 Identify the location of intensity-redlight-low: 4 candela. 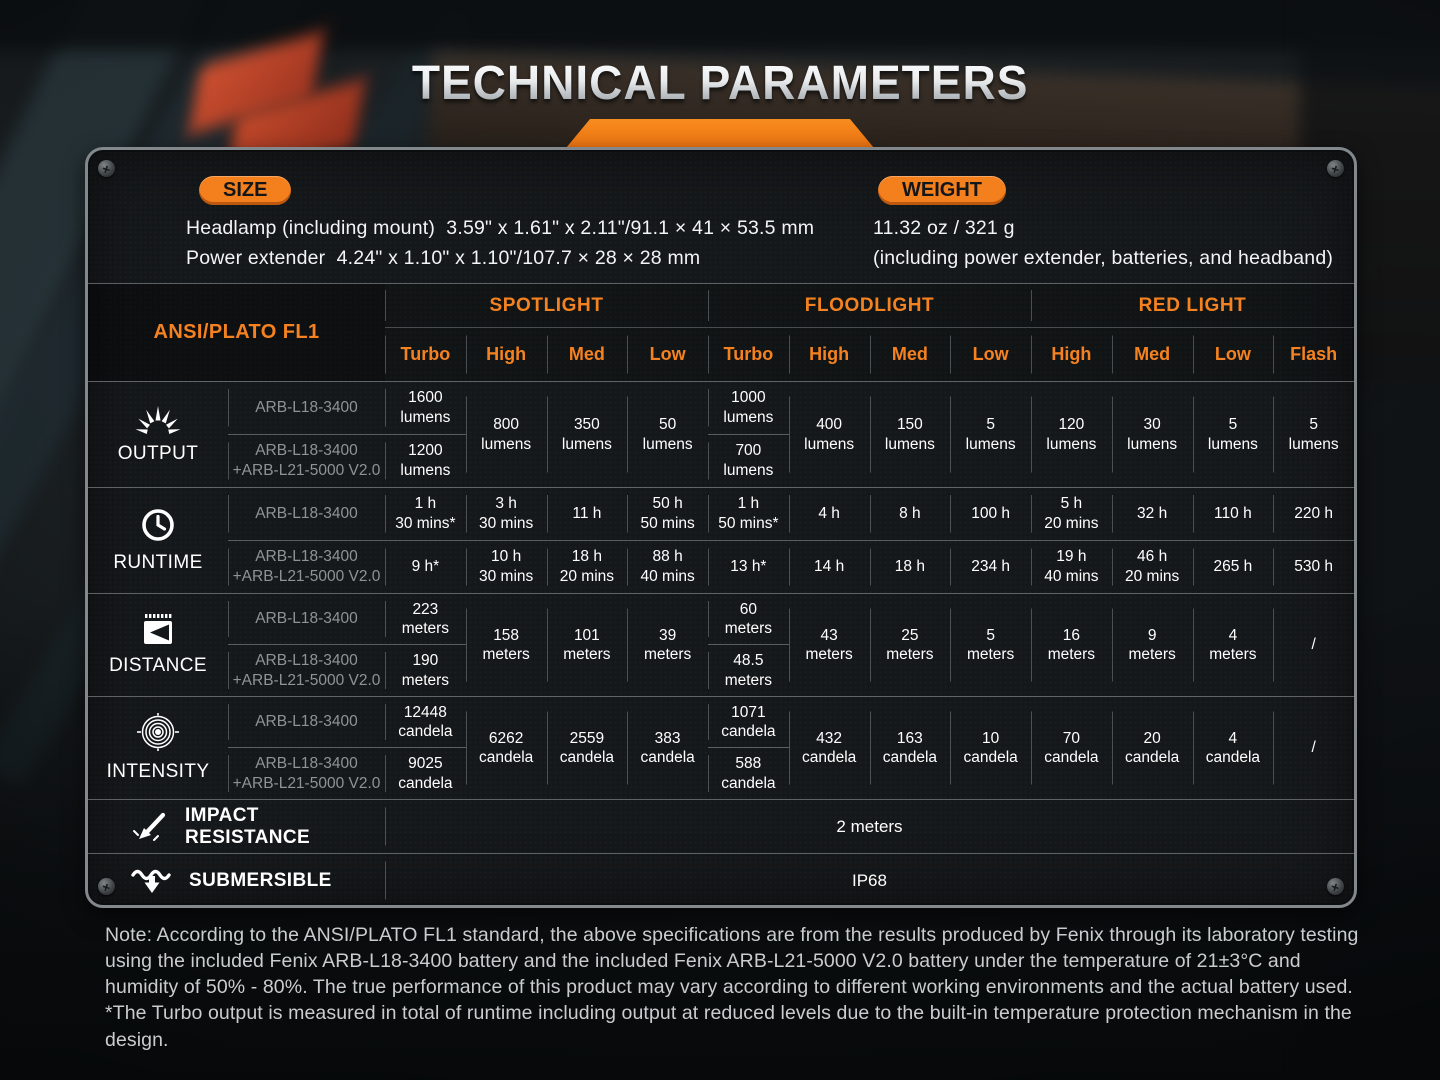
(1233, 748).